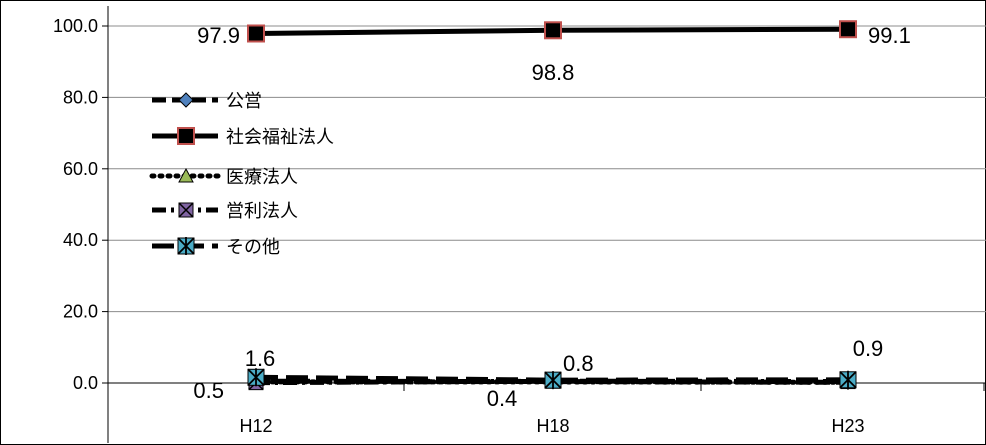  What do you see at coordinates (502, 398) in the screenshot?
I see `data-label-low-3: 0.4` at bounding box center [502, 398].